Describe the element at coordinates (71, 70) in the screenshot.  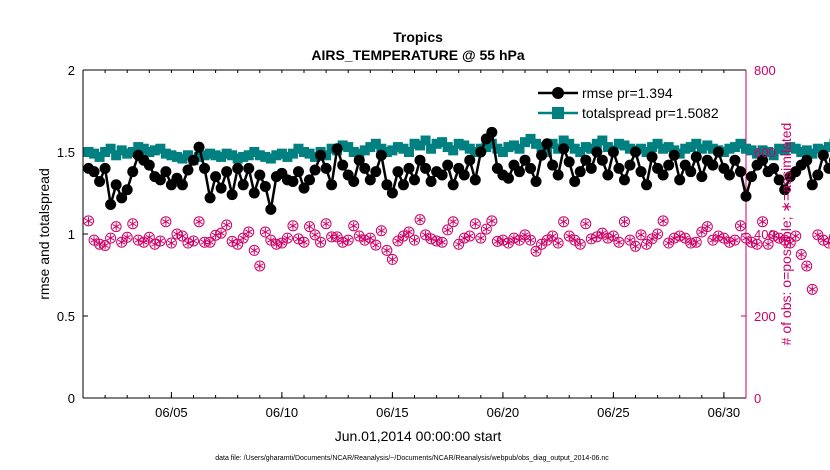
I see `y-tick-label: 2` at that location.